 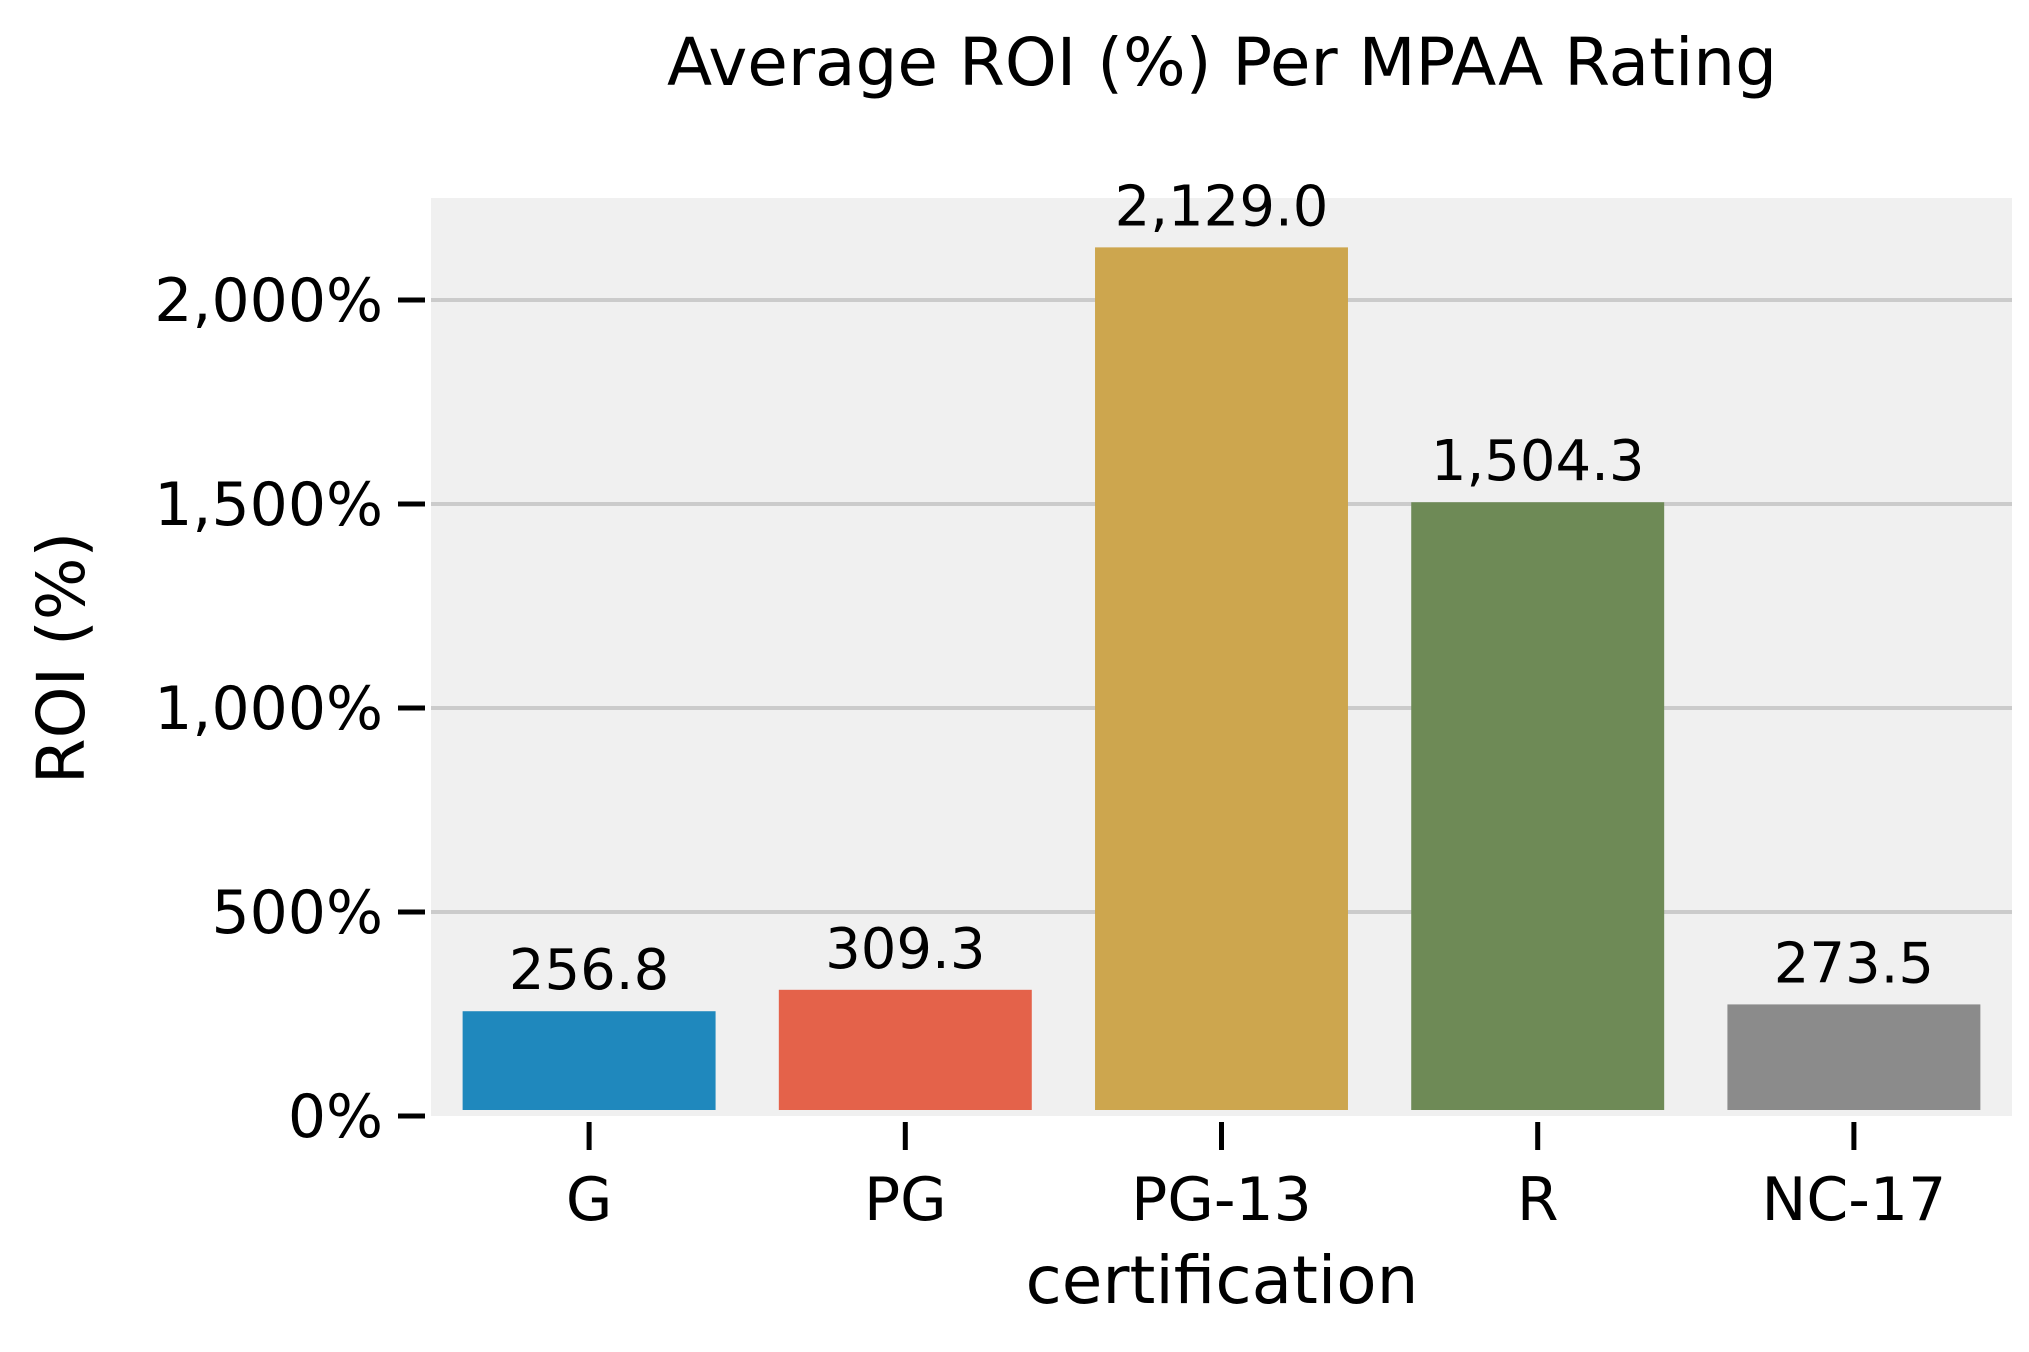 What do you see at coordinates (297, 913) in the screenshot?
I see `y-tick-label: 500%` at bounding box center [297, 913].